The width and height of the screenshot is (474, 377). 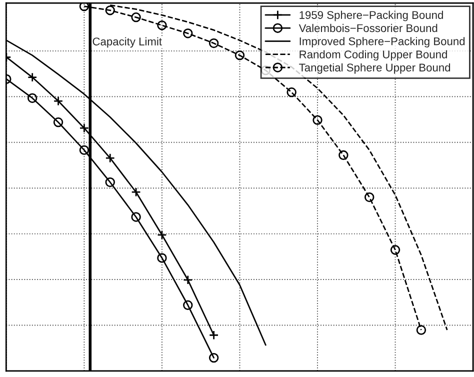 I want to click on legend-label: Improved Sphere−Packing Bound, so click(x=382, y=42).